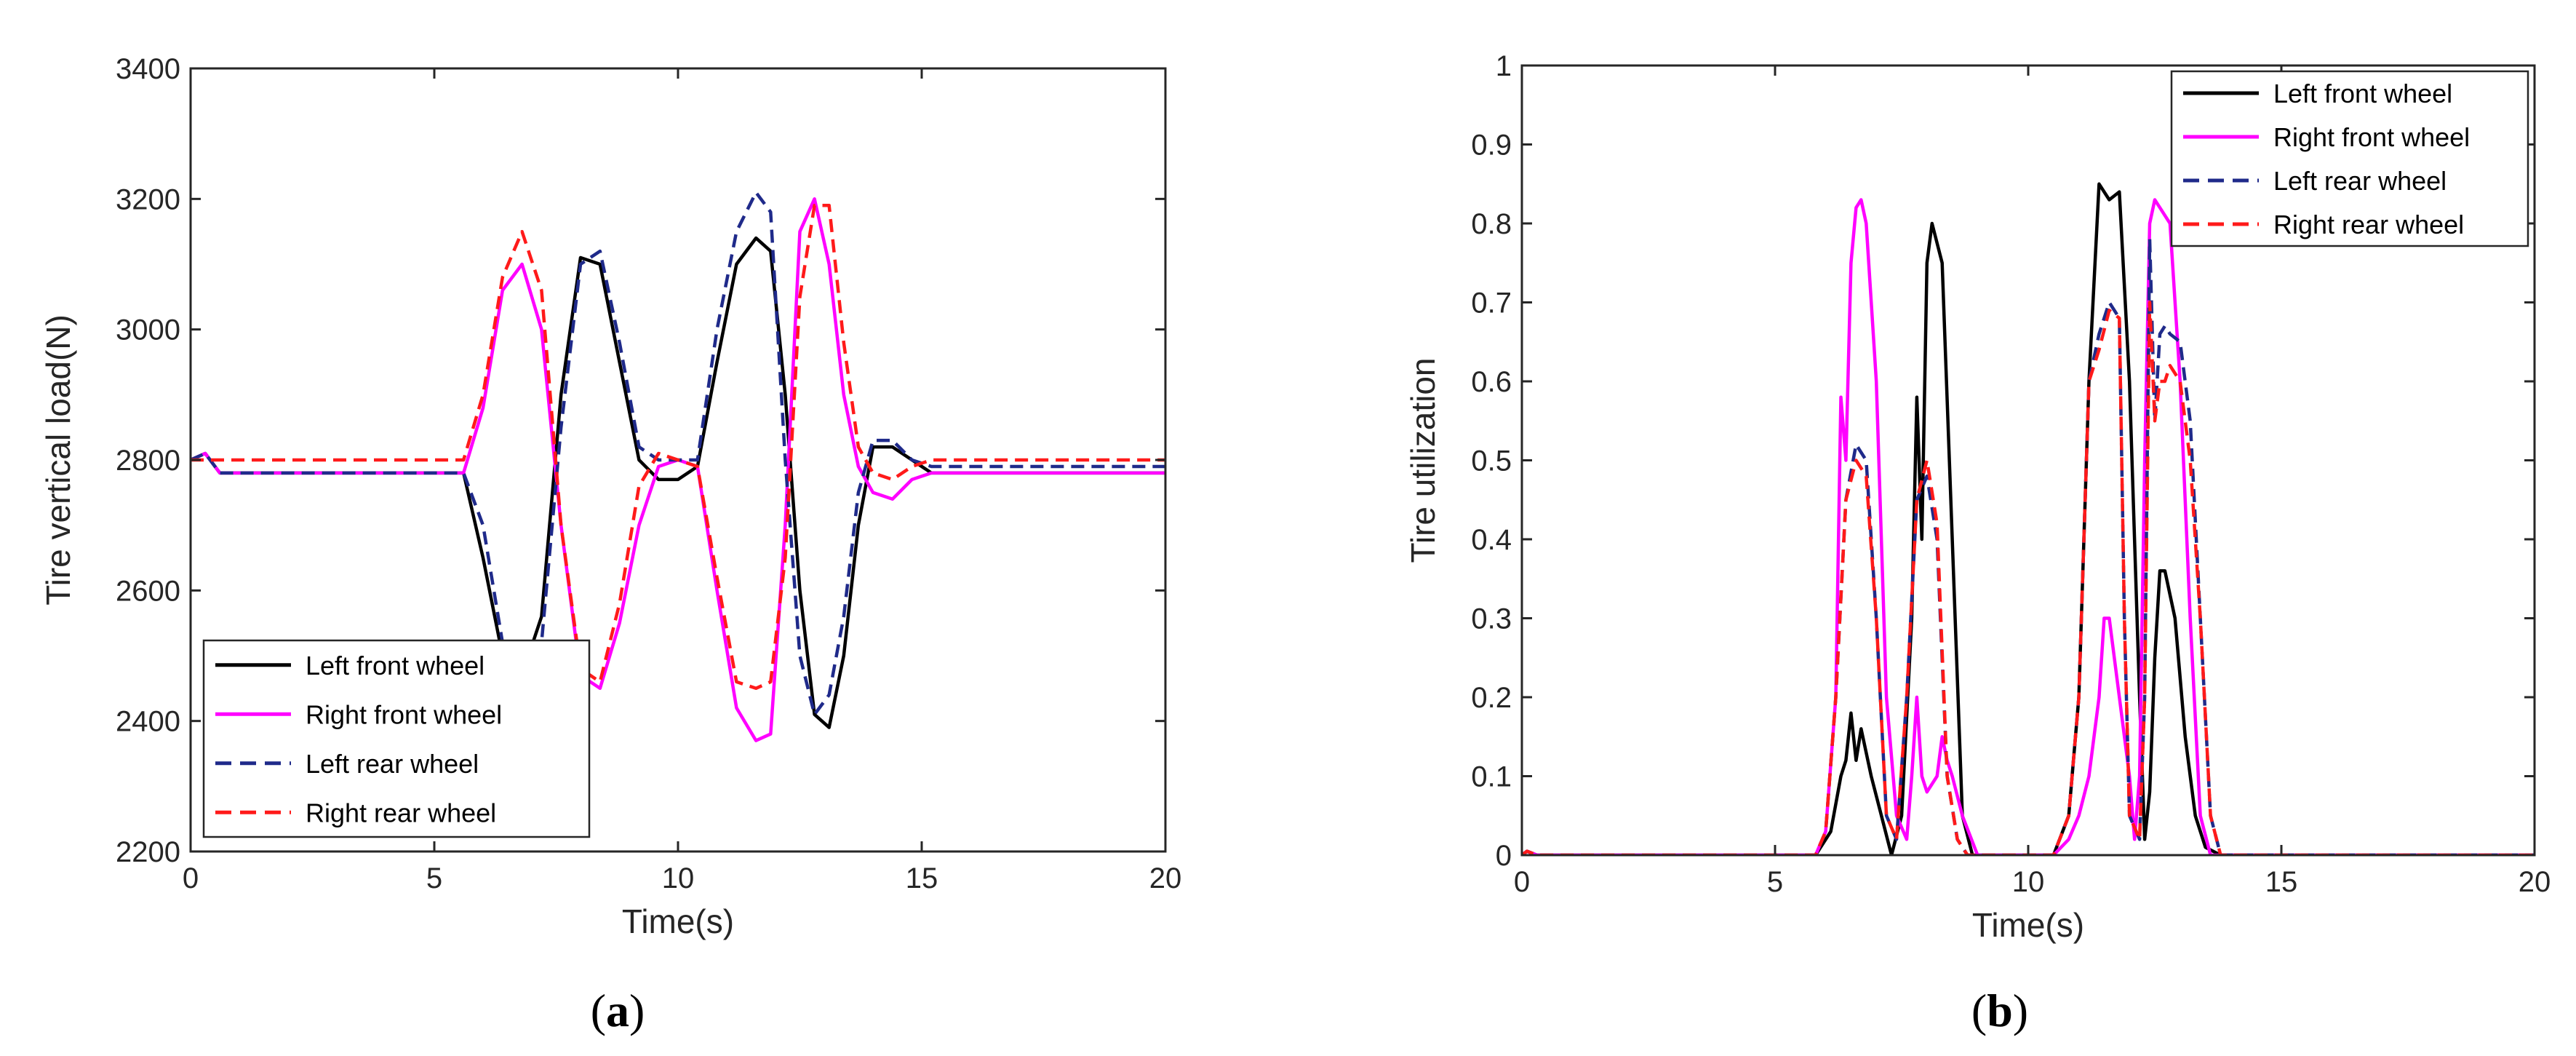  Describe the element at coordinates (1491, 777) in the screenshot. I see `y-tick-label: 0.1` at that location.